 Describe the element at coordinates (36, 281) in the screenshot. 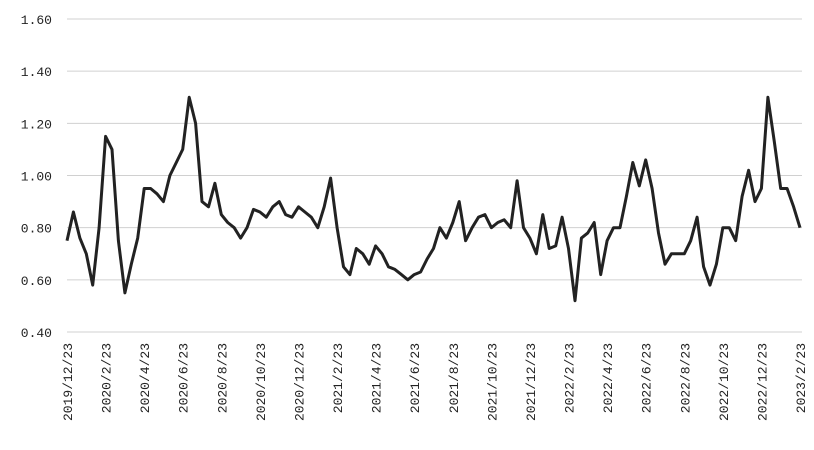

I see `y-tick-label: 0.60` at that location.